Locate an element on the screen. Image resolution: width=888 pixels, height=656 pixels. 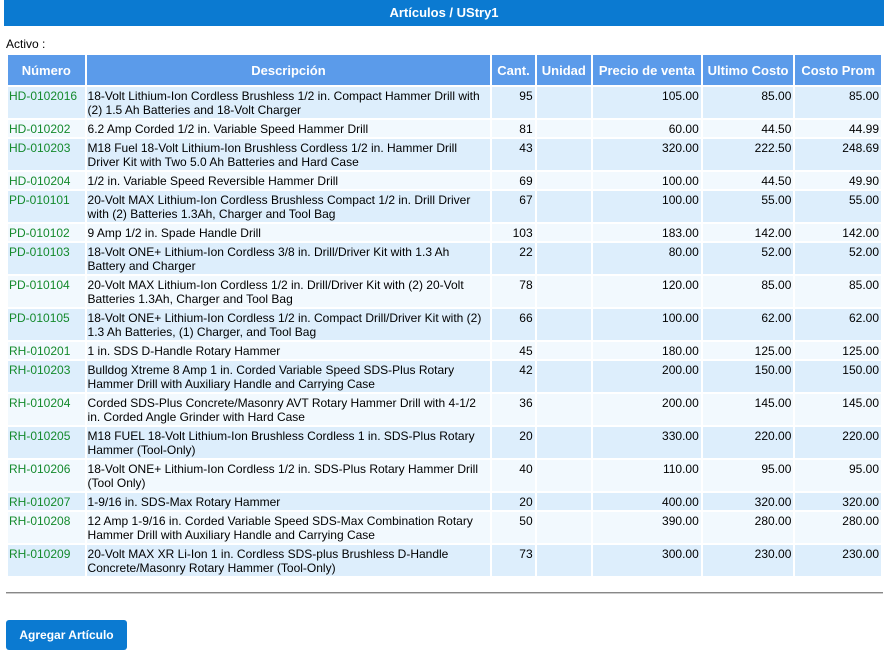
row-costo-prom: 280.00 is located at coordinates (838, 528).